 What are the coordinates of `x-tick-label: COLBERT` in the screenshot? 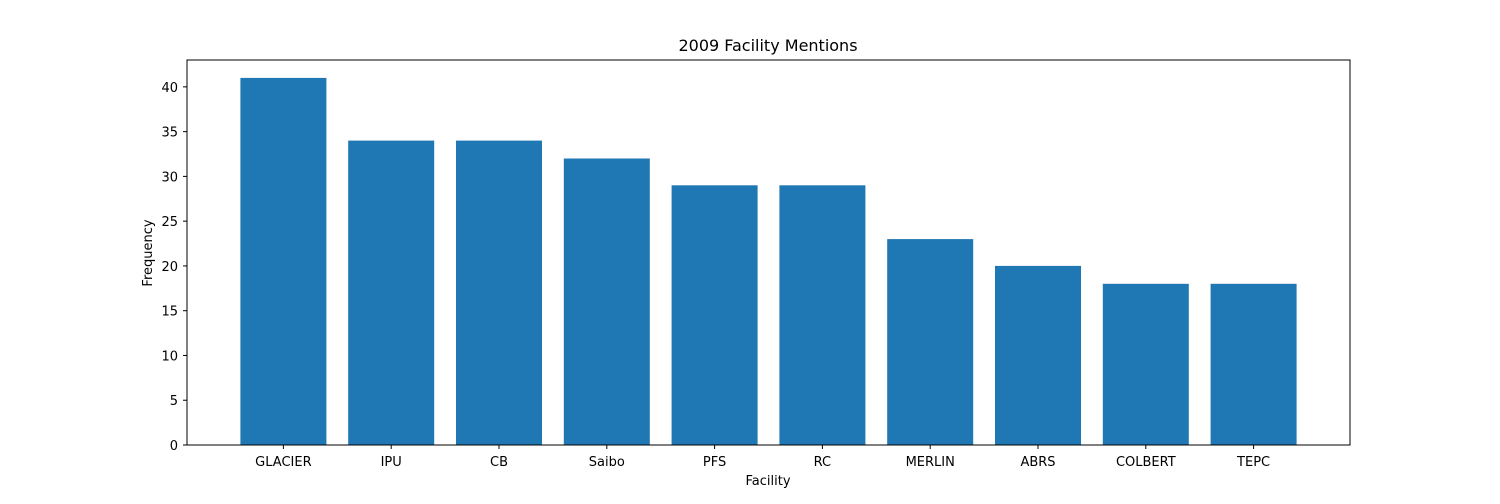 It's located at (1146, 462).